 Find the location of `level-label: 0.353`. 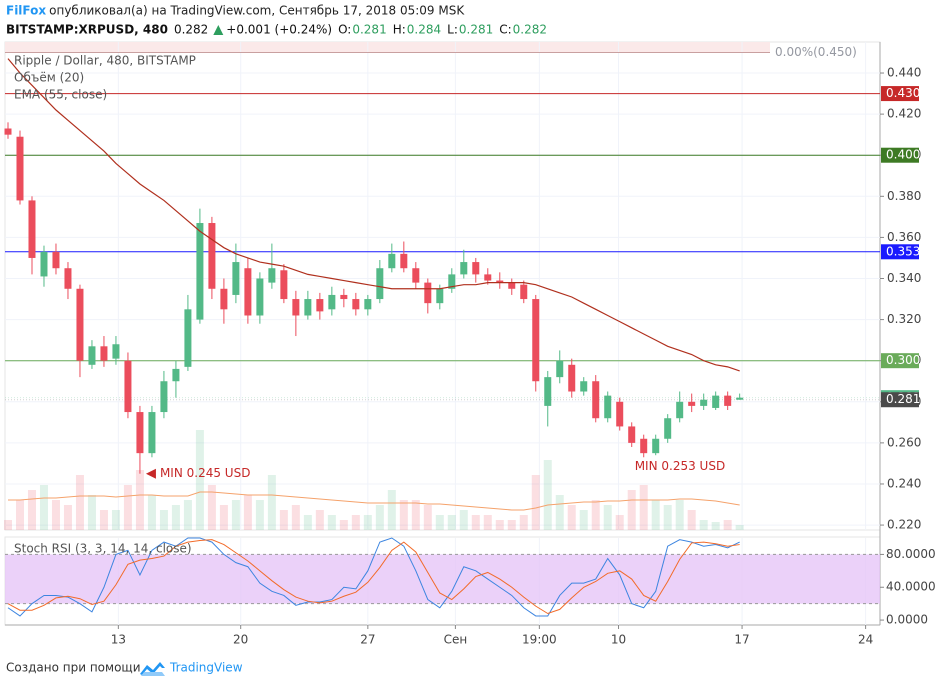

level-label: 0.353 is located at coordinates (903, 251).